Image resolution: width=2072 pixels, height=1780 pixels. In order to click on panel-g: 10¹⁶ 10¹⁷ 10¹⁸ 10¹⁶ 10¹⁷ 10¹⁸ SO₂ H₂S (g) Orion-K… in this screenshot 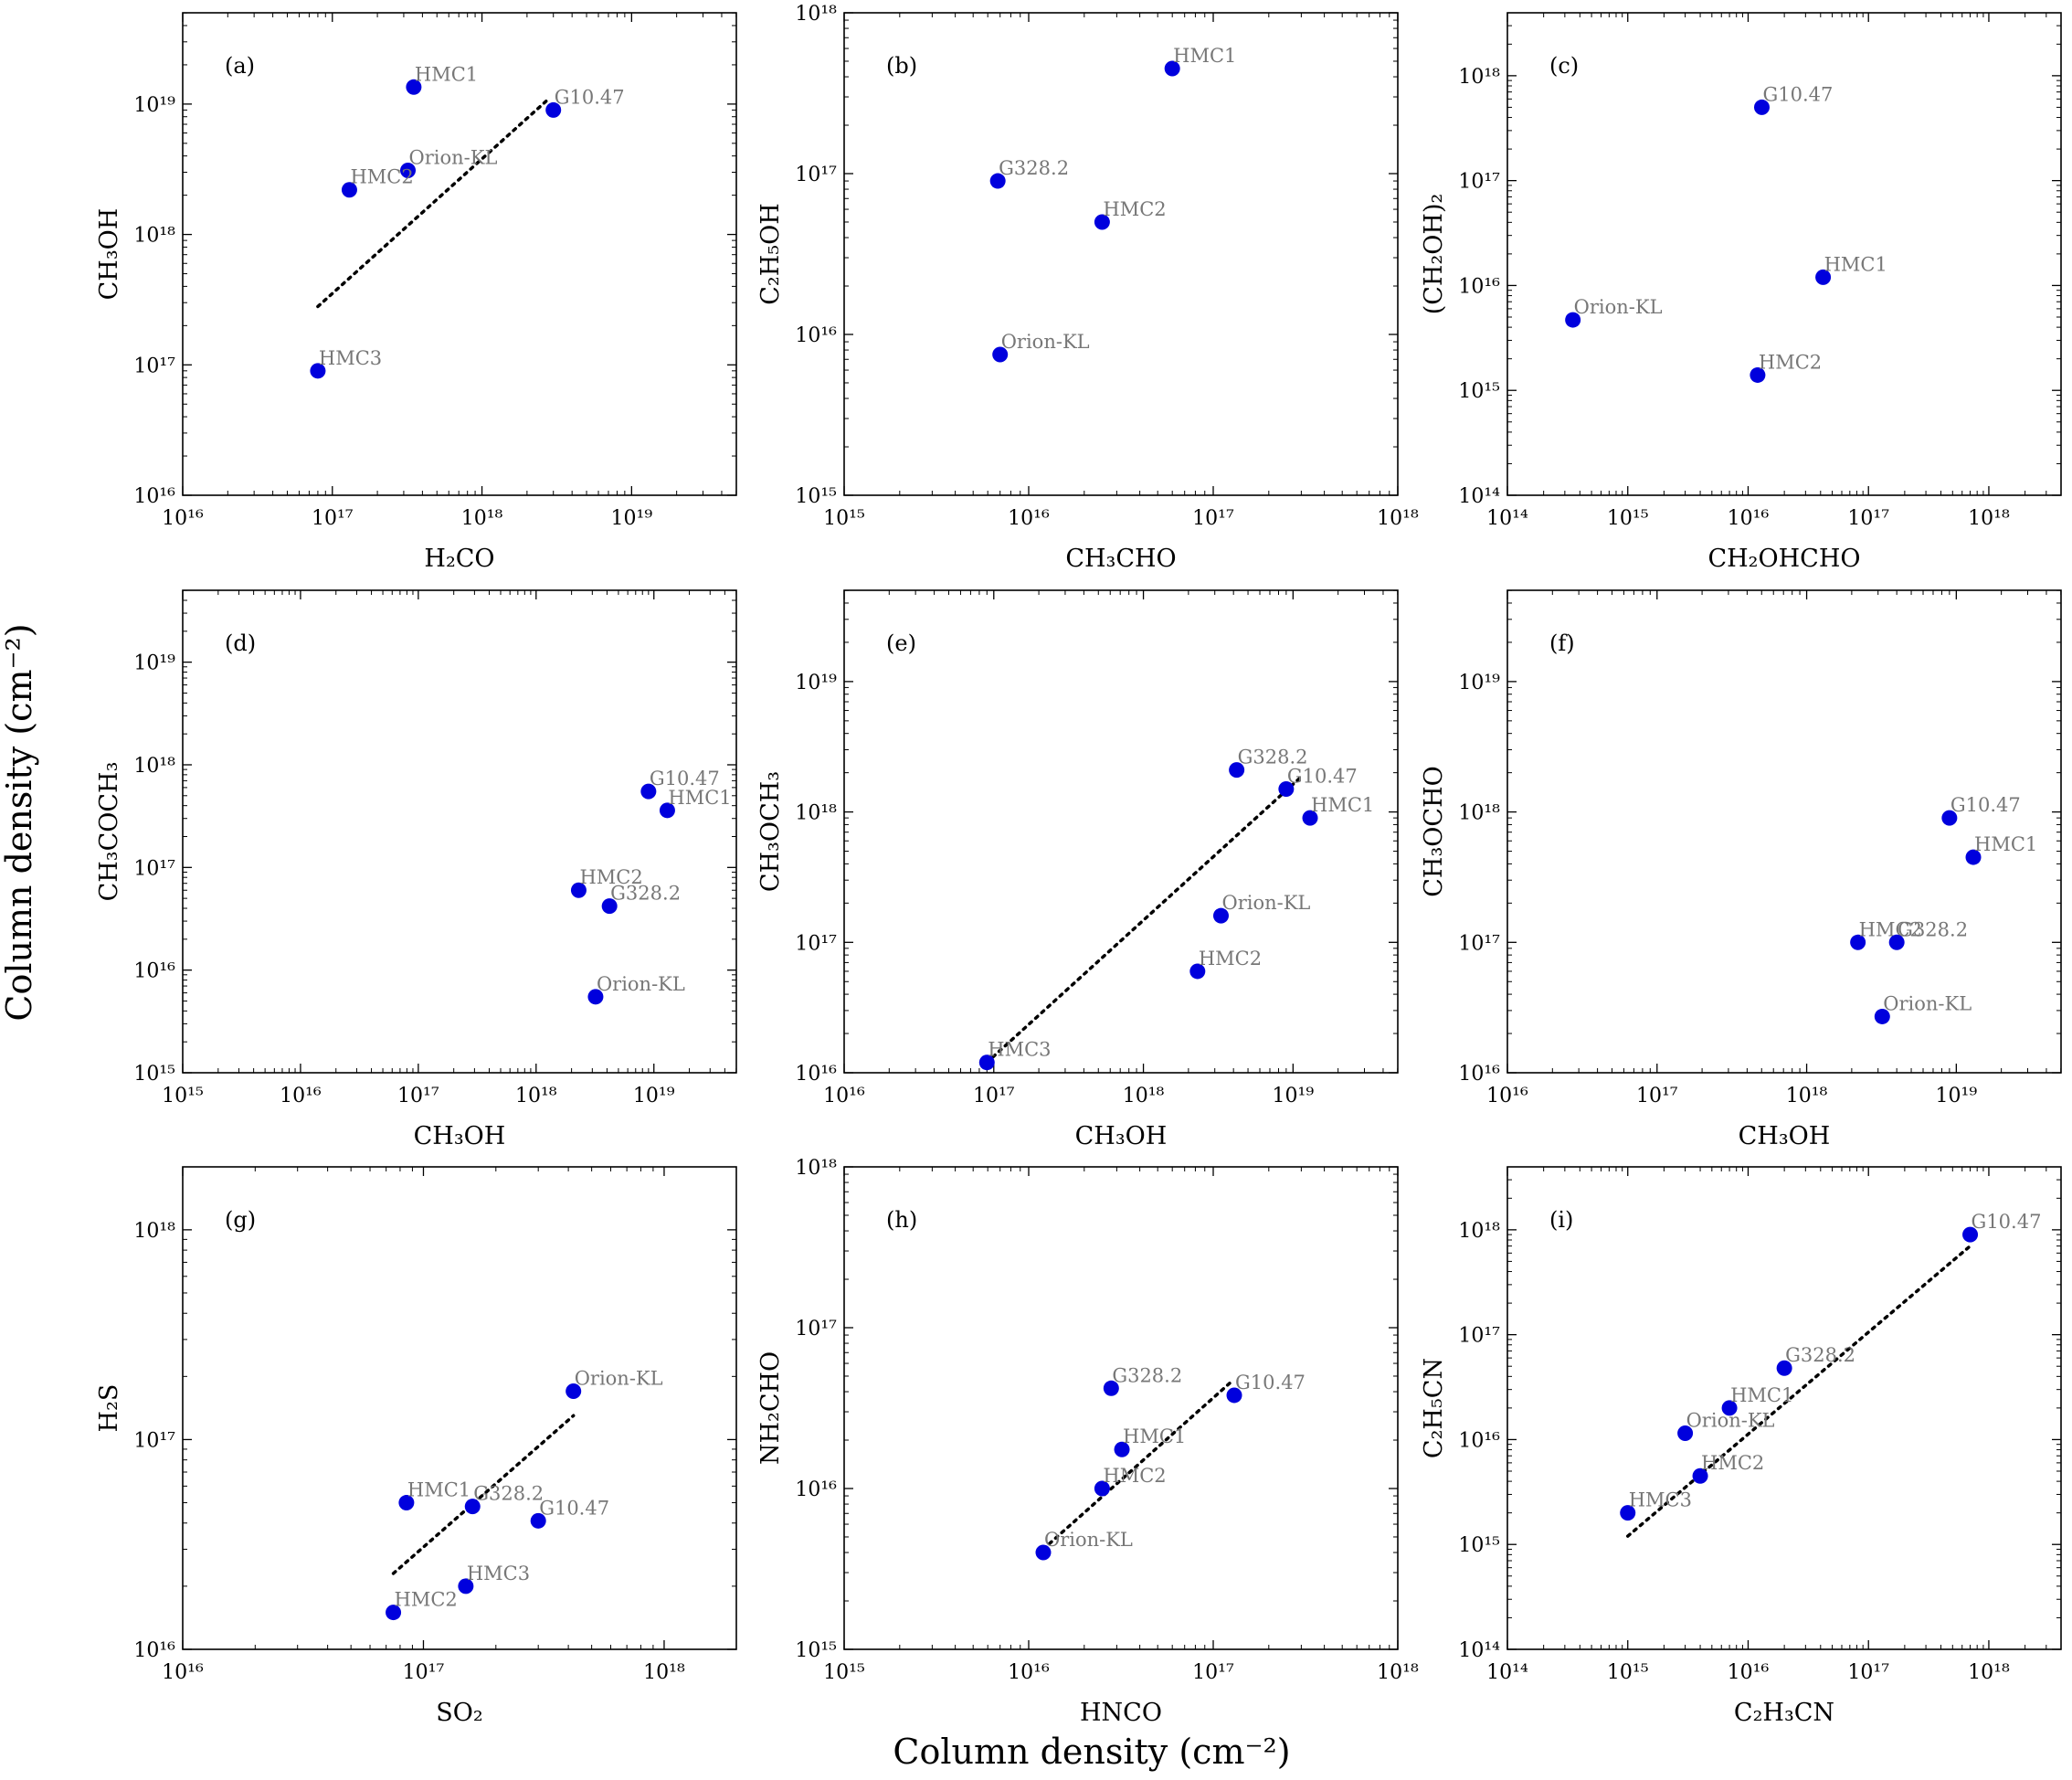, I will do `click(416, 1446)`.